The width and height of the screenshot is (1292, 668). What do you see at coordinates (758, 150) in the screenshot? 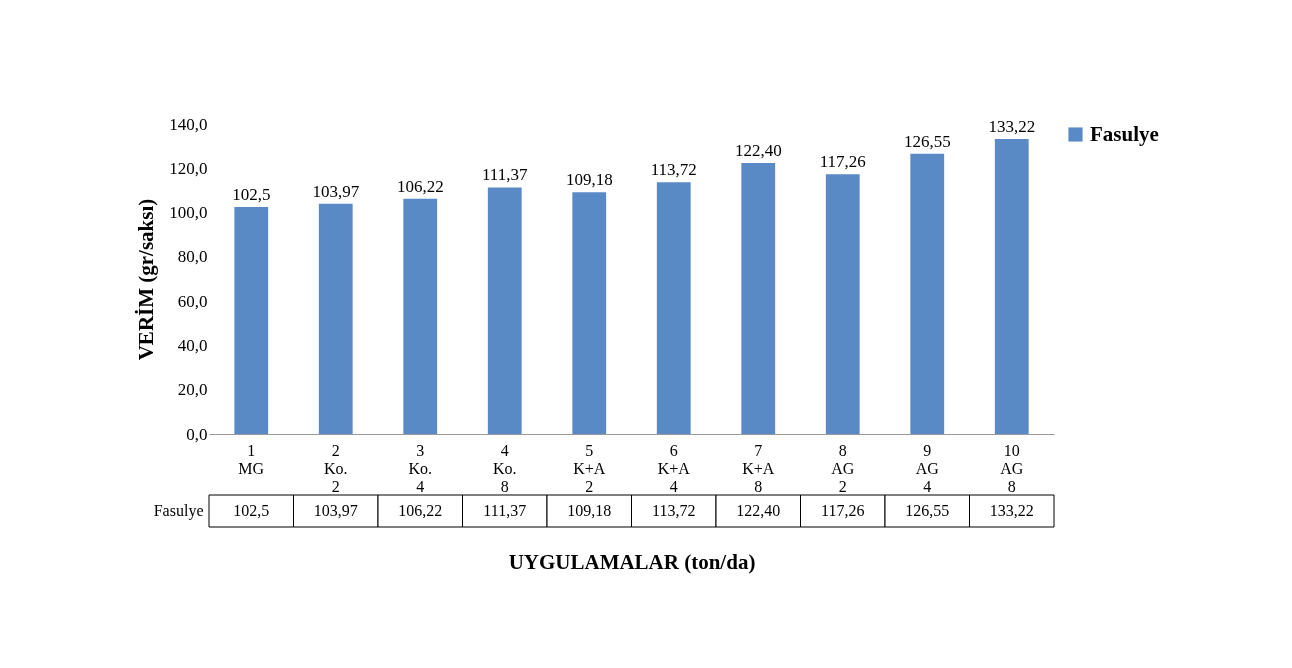
I see `text: 122,40` at bounding box center [758, 150].